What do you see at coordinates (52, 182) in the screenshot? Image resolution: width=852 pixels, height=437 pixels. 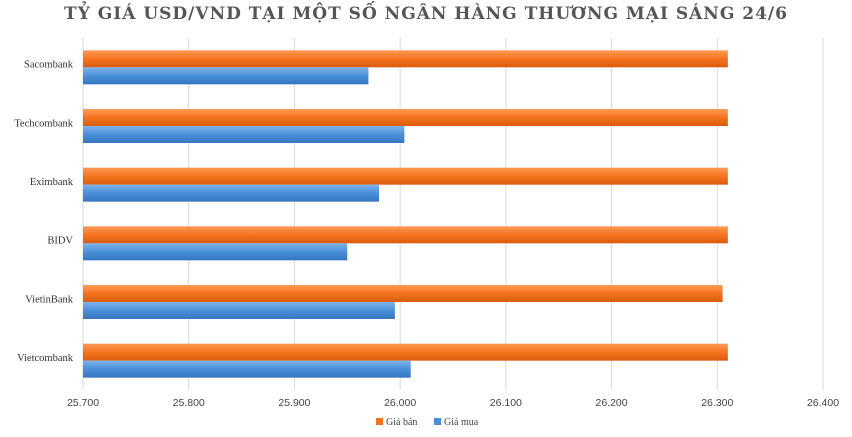 I see `category-label: Eximbank` at bounding box center [52, 182].